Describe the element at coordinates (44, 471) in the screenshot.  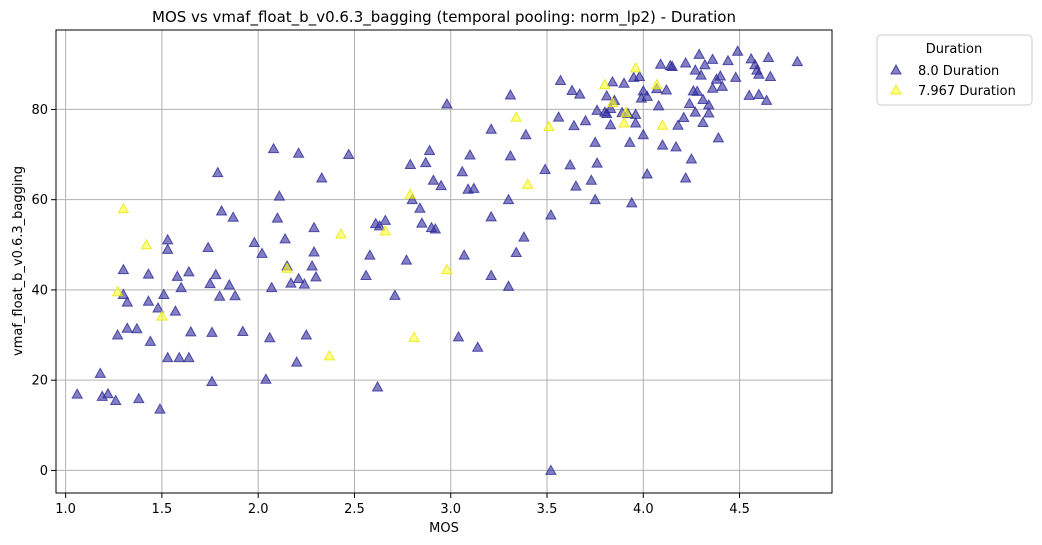
I see `y-tick-label: 0` at that location.